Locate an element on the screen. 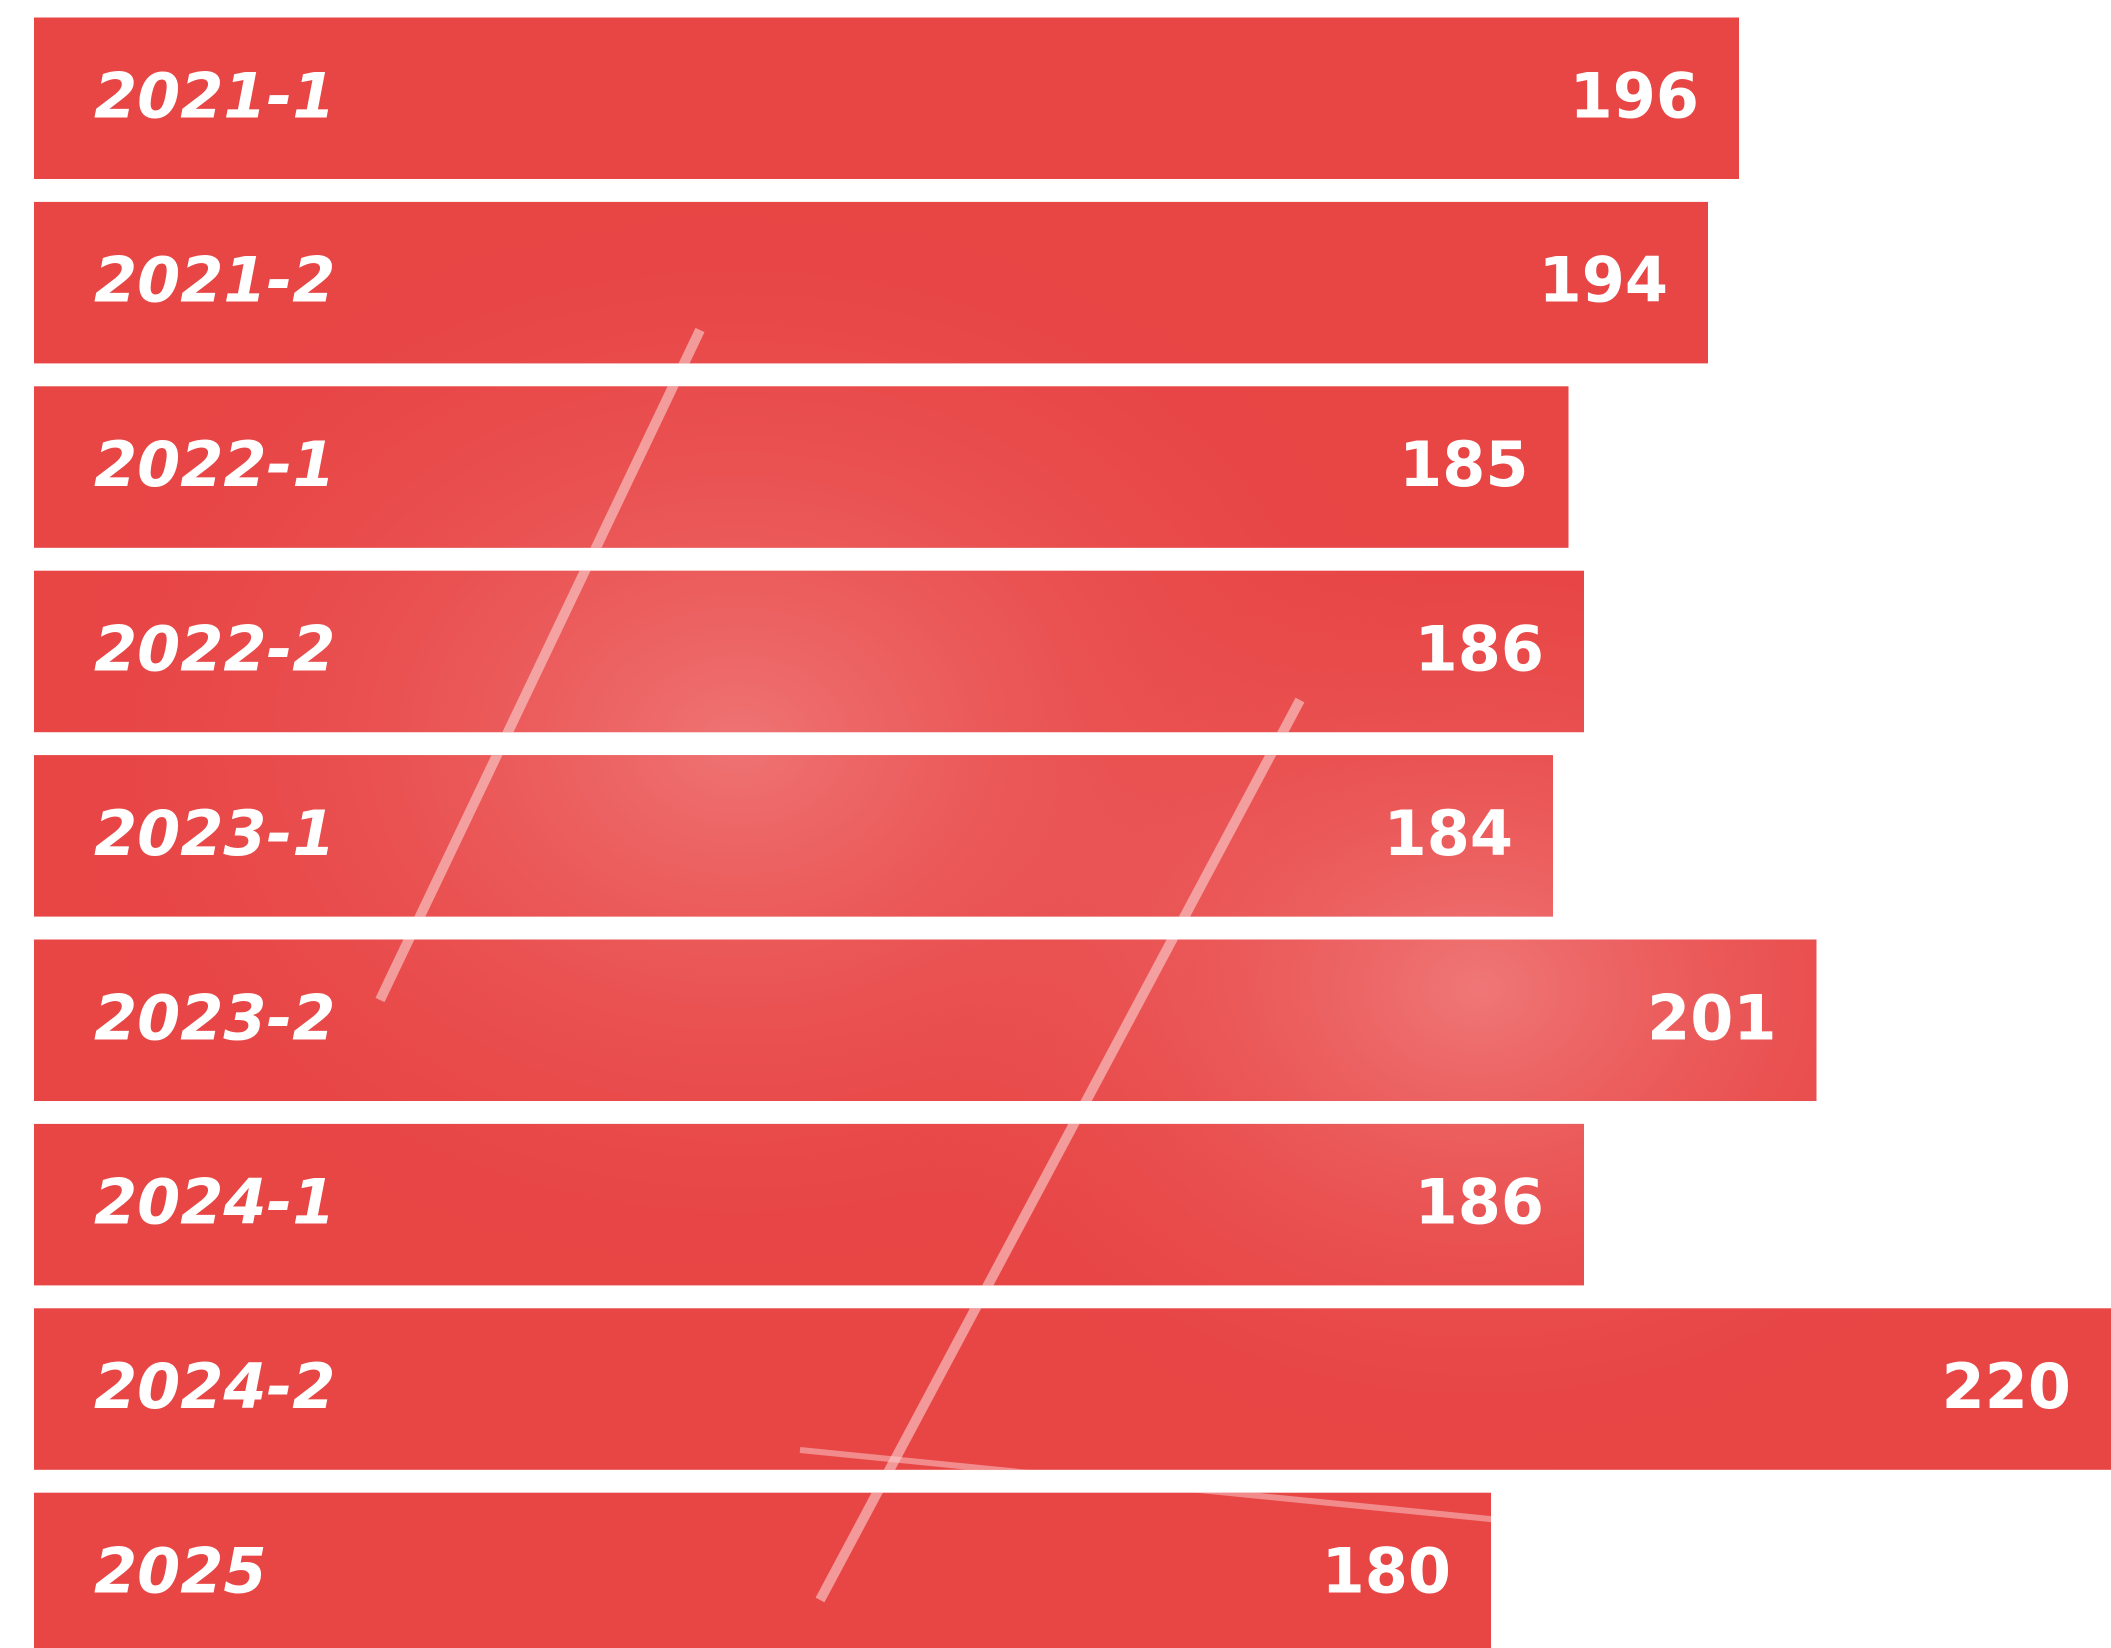 Image resolution: width=2111 pixels, height=1648 pixels. category-label: 2022-2 is located at coordinates (214, 649).